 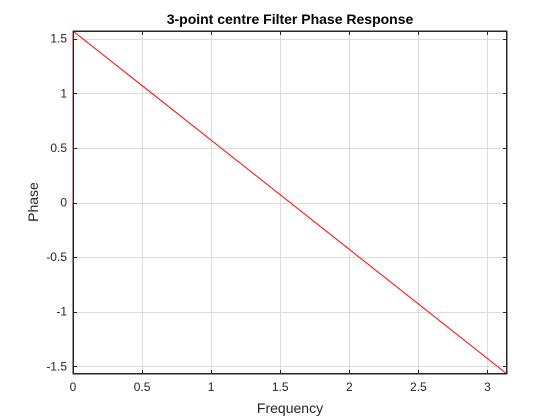 What do you see at coordinates (61, 312) in the screenshot?
I see `y-tick-label: -1` at bounding box center [61, 312].